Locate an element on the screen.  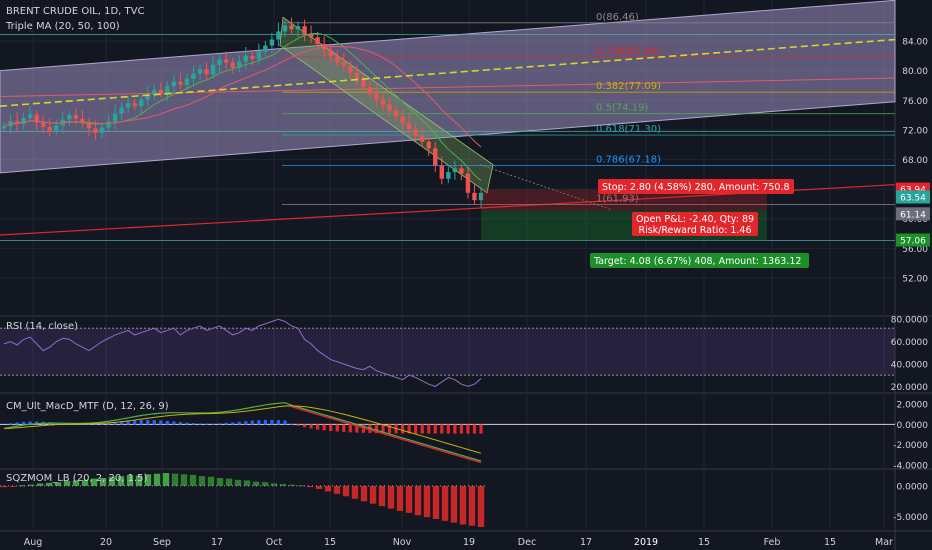
time-tick-label: 15 is located at coordinates (704, 542).